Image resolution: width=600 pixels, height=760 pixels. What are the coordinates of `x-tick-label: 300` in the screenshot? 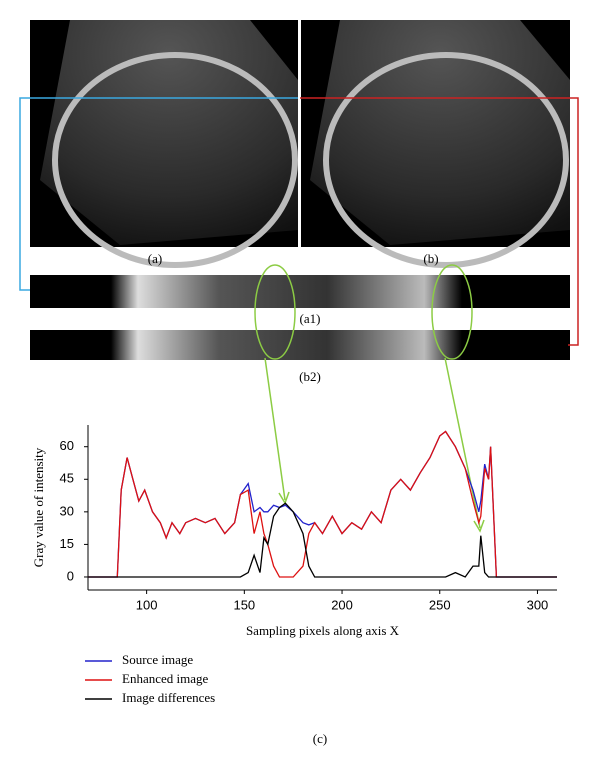 It's located at (538, 604).